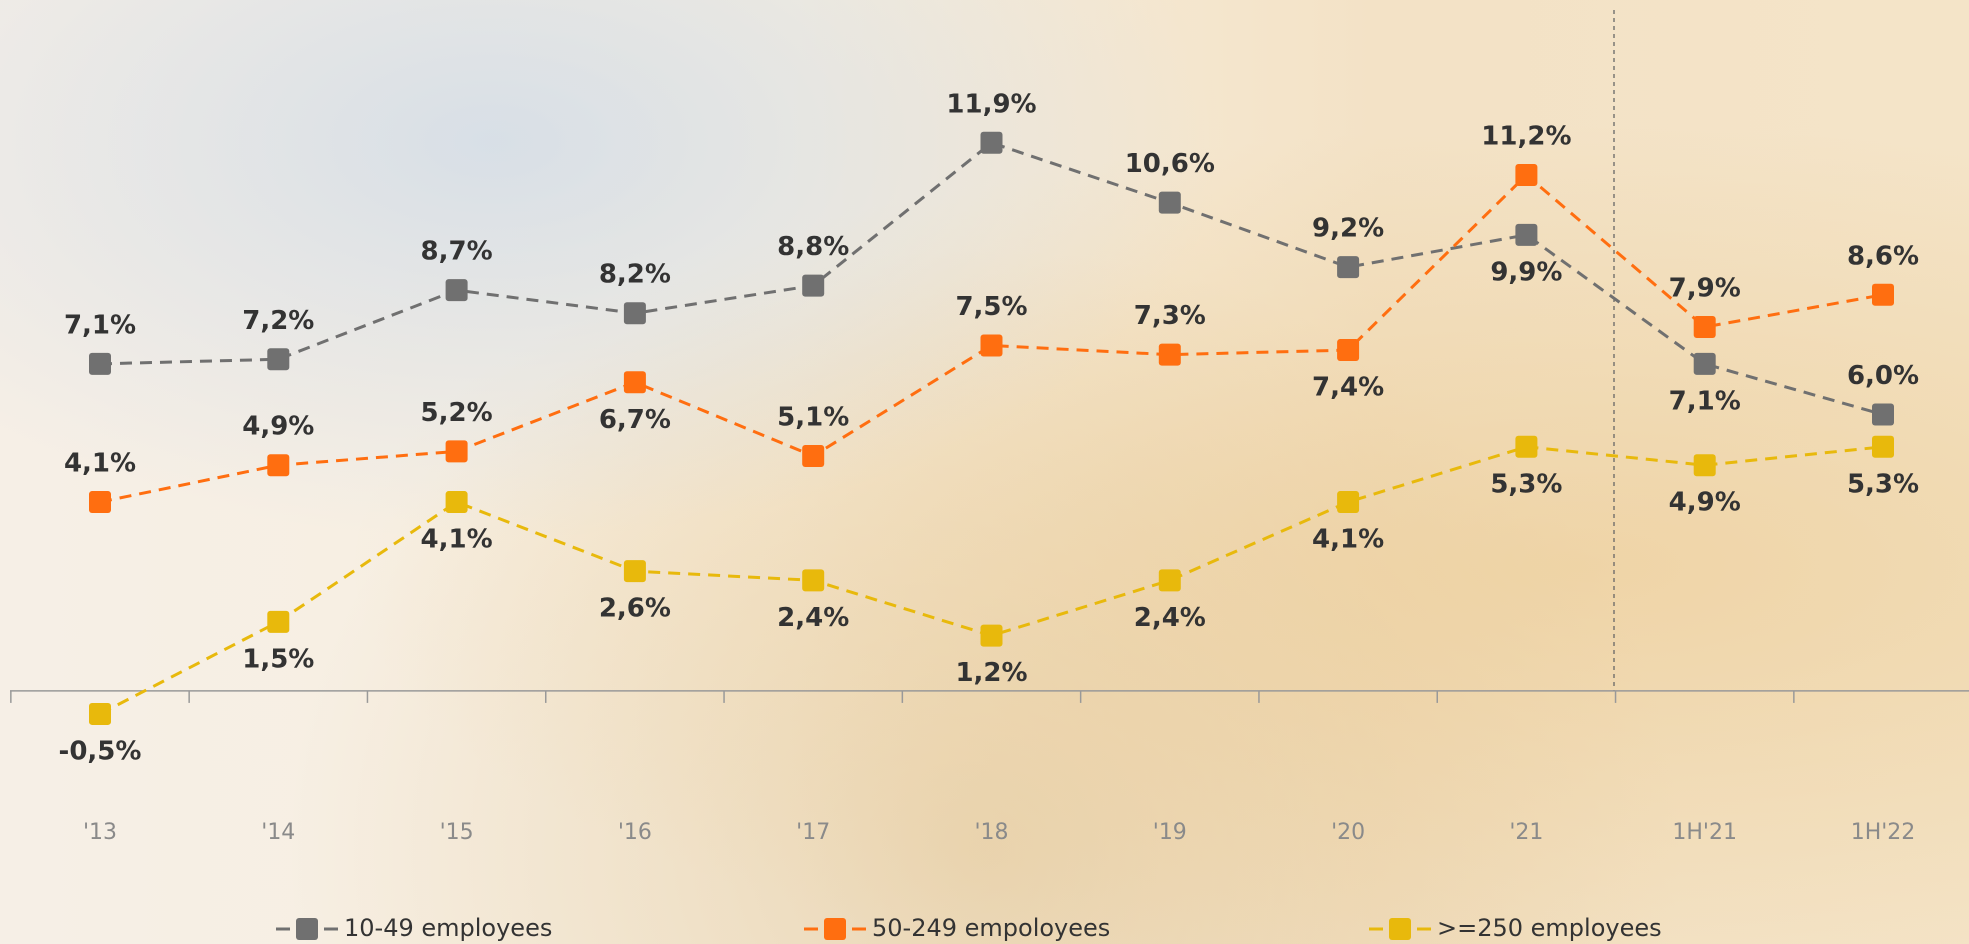 The height and width of the screenshot is (944, 1969). What do you see at coordinates (1526, 137) in the screenshot?
I see `value-label: 11,2%` at bounding box center [1526, 137].